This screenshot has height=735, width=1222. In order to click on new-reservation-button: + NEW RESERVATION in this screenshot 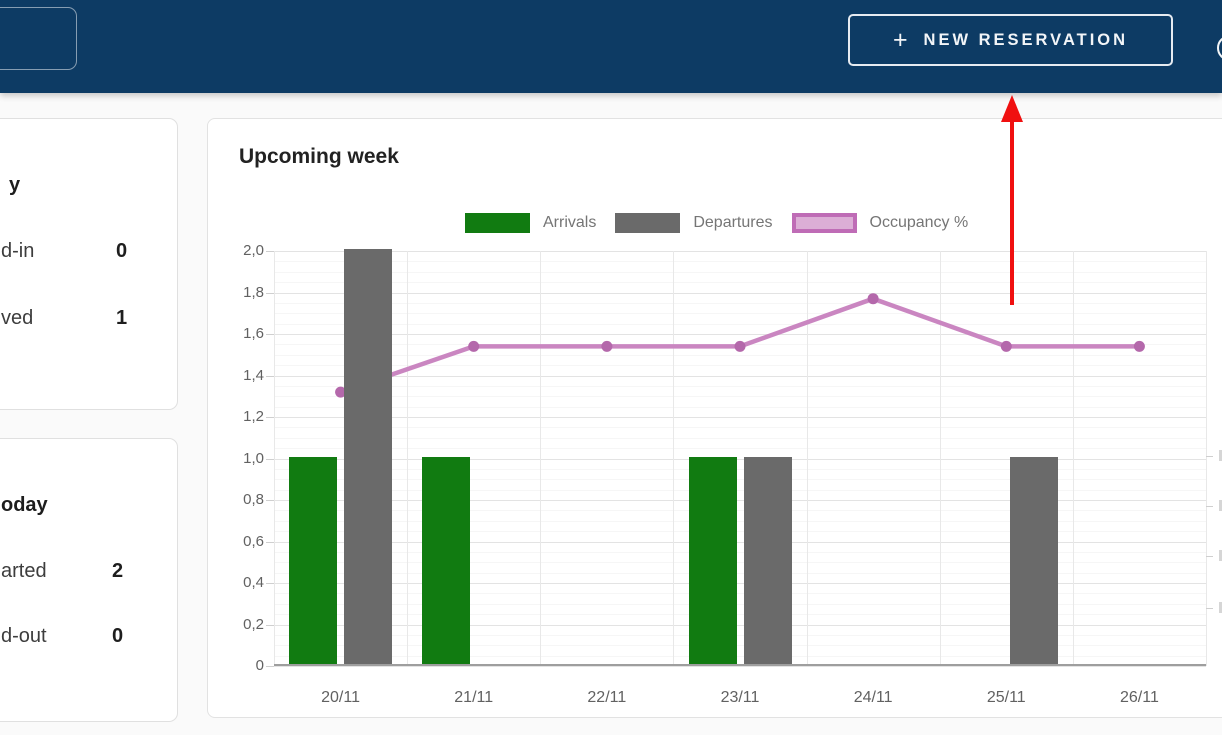, I will do `click(1010, 40)`.